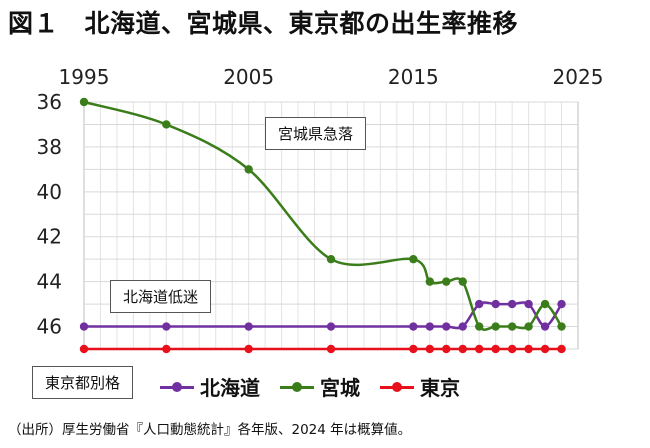 The width and height of the screenshot is (650, 448). What do you see at coordinates (49, 237) in the screenshot?
I see `y-tick-label: 42` at bounding box center [49, 237].